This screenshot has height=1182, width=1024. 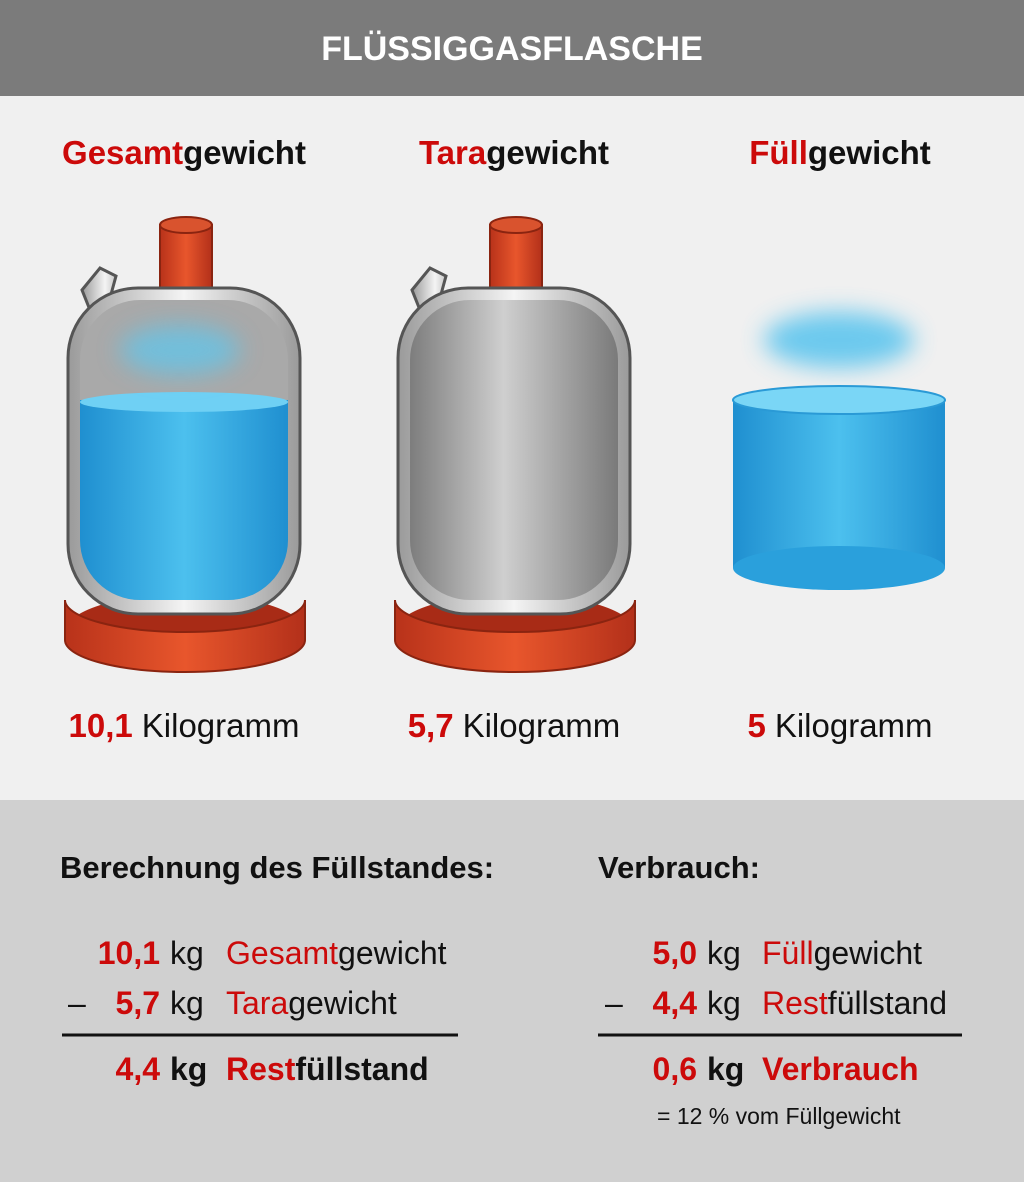 What do you see at coordinates (101, 725) in the screenshot?
I see `item-weight-part: 10,1` at bounding box center [101, 725].